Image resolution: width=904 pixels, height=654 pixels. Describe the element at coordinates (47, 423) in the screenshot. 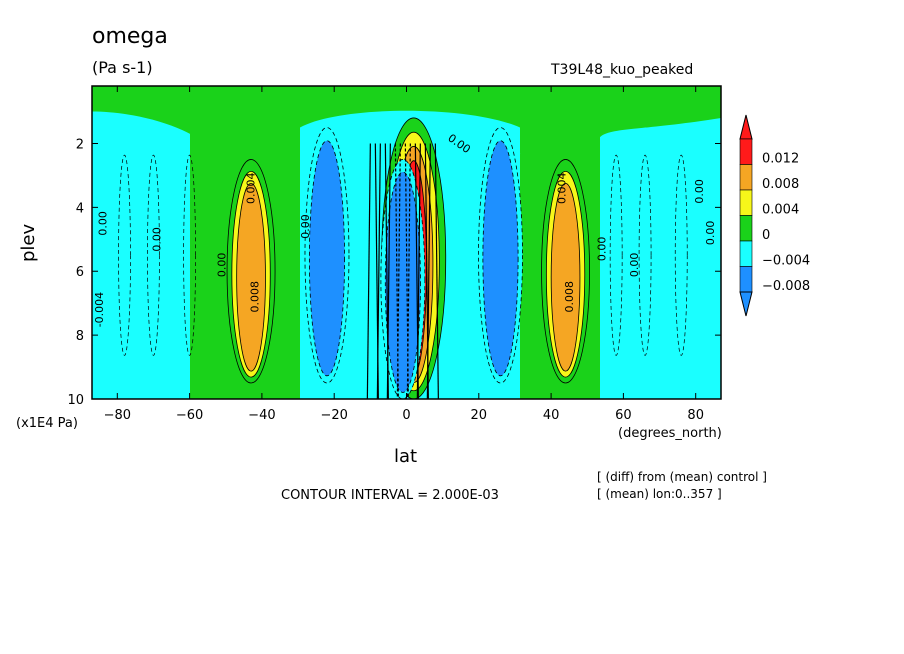

I see `y-axis-multiplier: (x1E4 Pa)` at that location.